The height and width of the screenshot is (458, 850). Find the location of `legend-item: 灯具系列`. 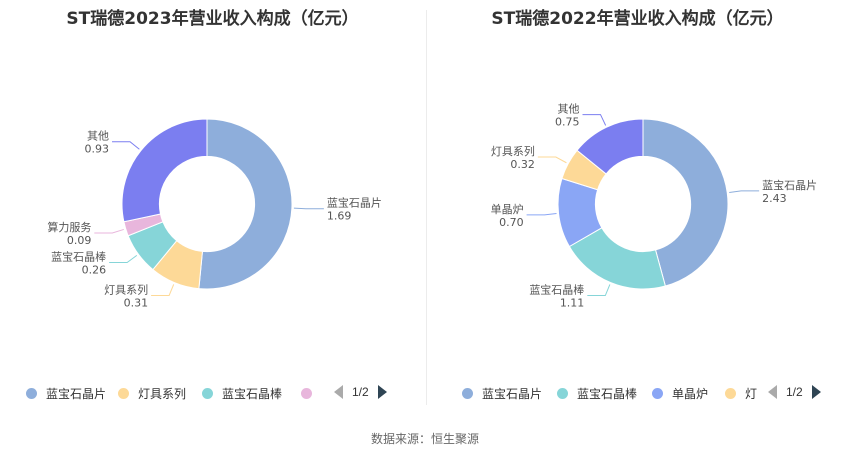

legend-item: 灯具系列 is located at coordinates (152, 393).